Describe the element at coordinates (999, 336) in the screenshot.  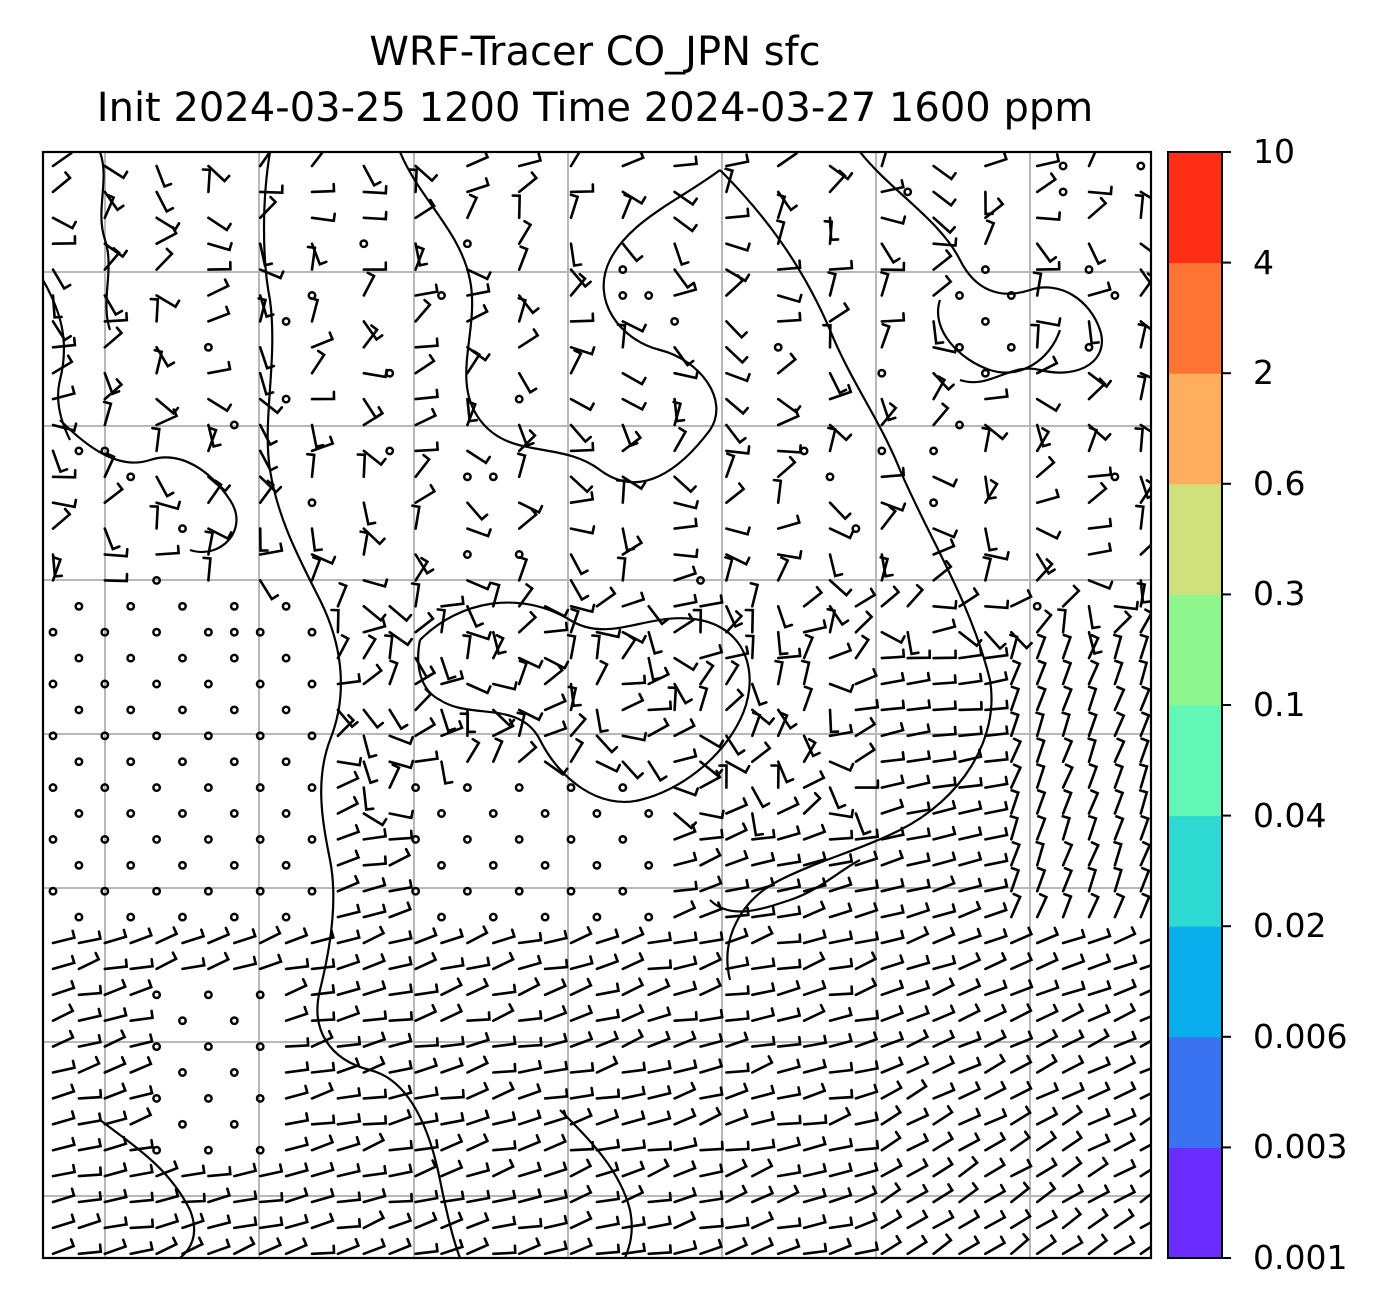
I see `coastline-north-east-inlet` at that location.